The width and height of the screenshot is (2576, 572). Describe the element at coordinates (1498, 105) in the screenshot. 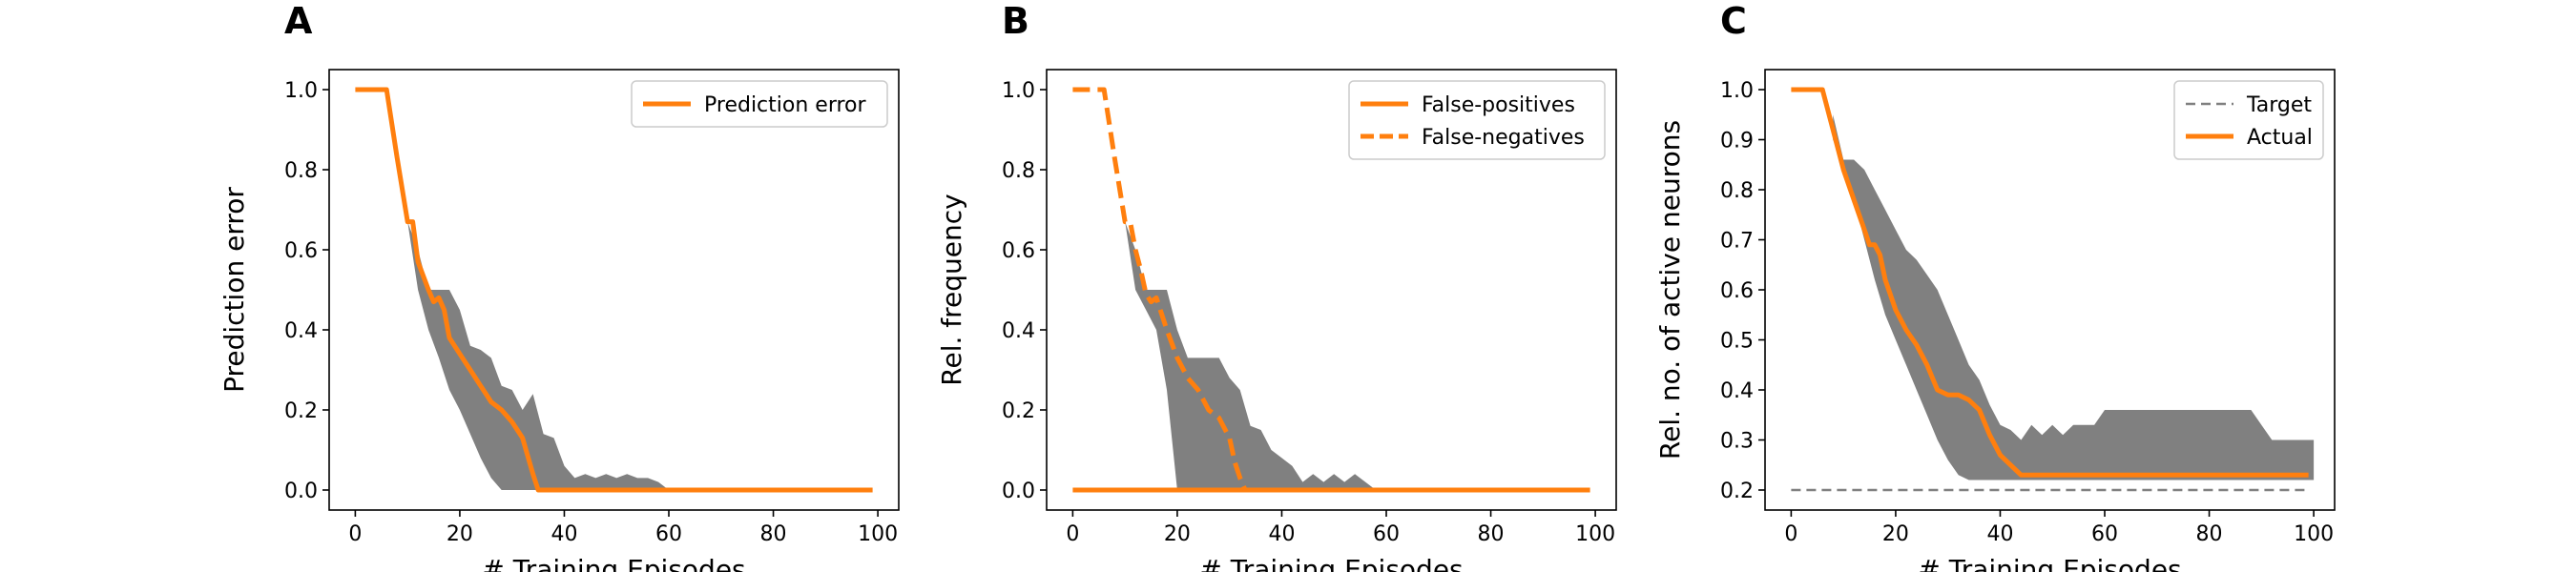

I see `legend-entry: False-positives` at that location.